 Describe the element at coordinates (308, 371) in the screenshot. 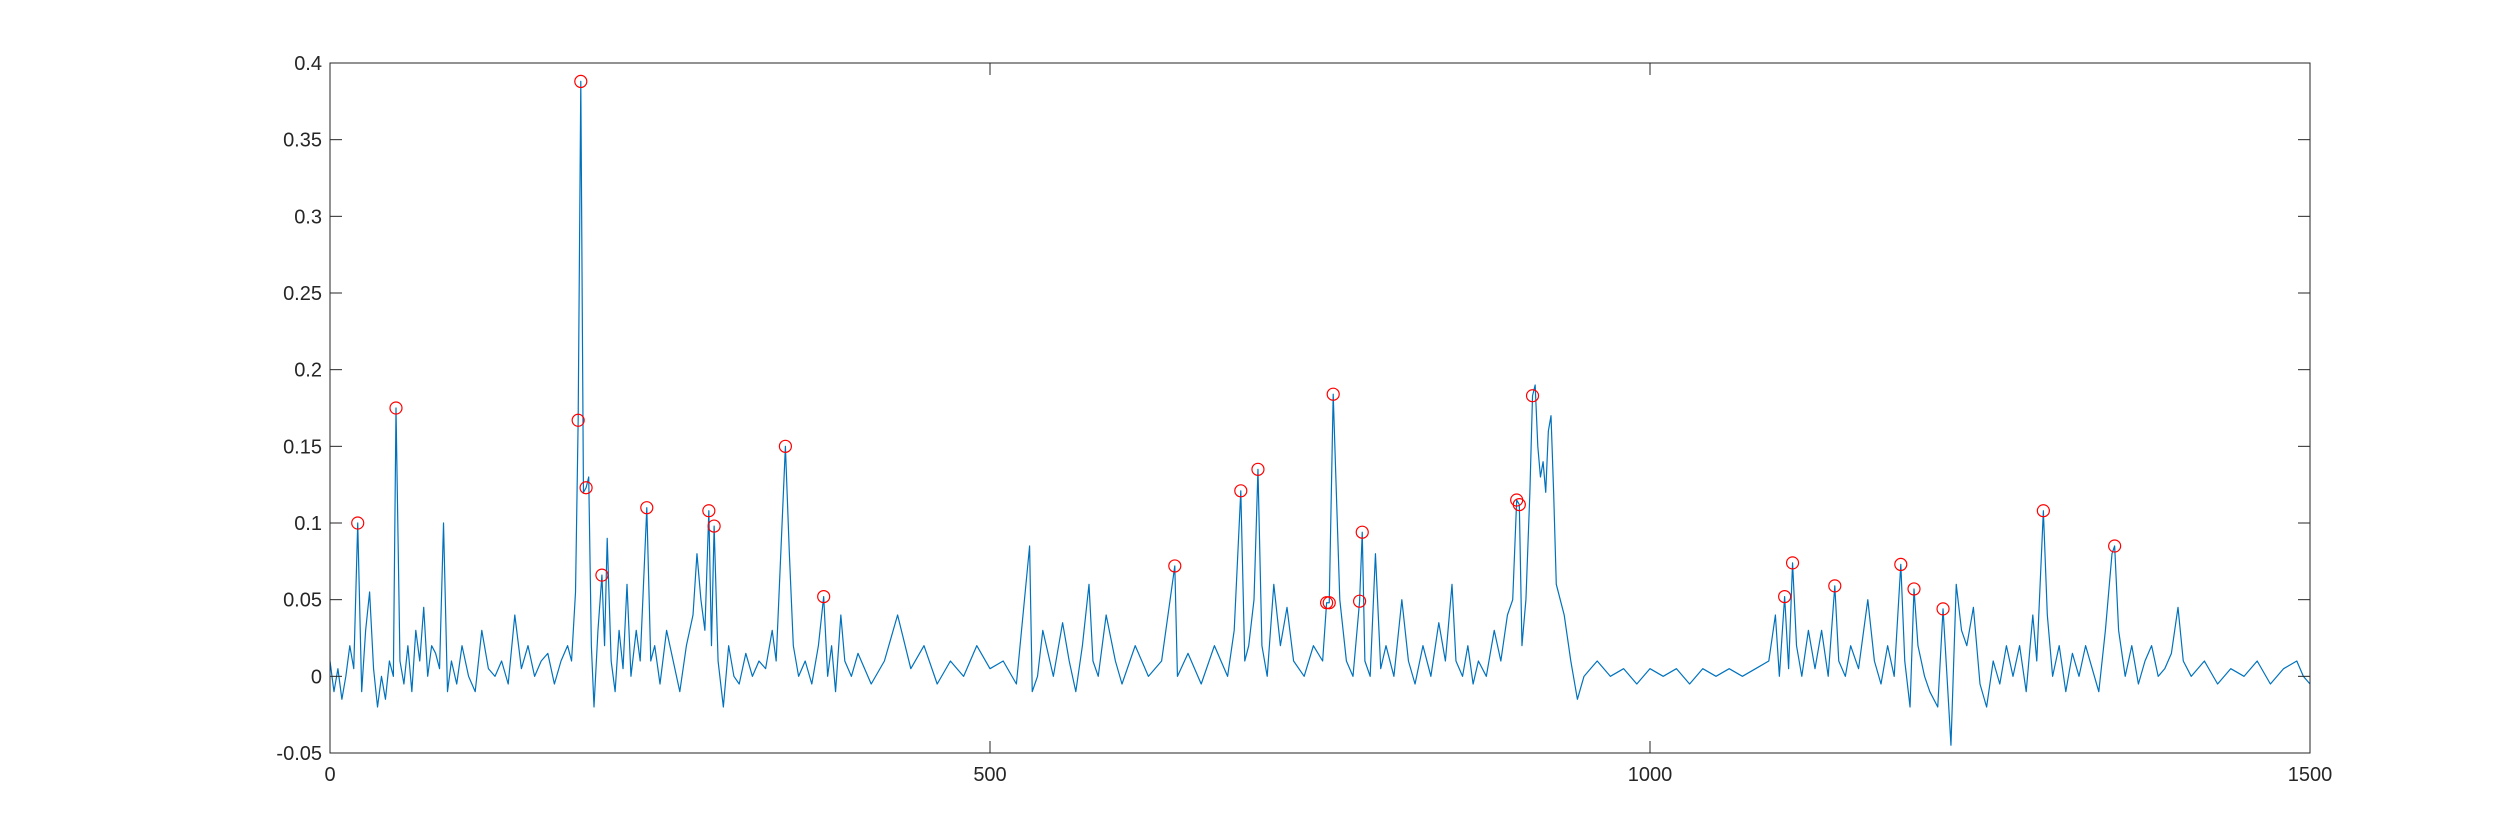

I see `y-tick-label: 0.2` at that location.